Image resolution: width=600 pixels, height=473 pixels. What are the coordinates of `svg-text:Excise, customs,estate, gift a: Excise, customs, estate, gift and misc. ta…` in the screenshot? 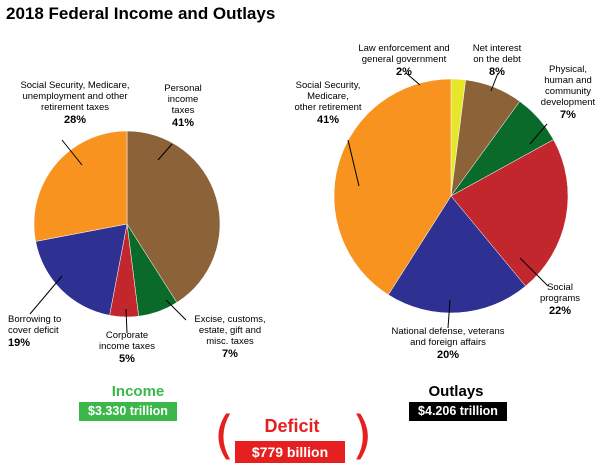 It's located at (229, 330).